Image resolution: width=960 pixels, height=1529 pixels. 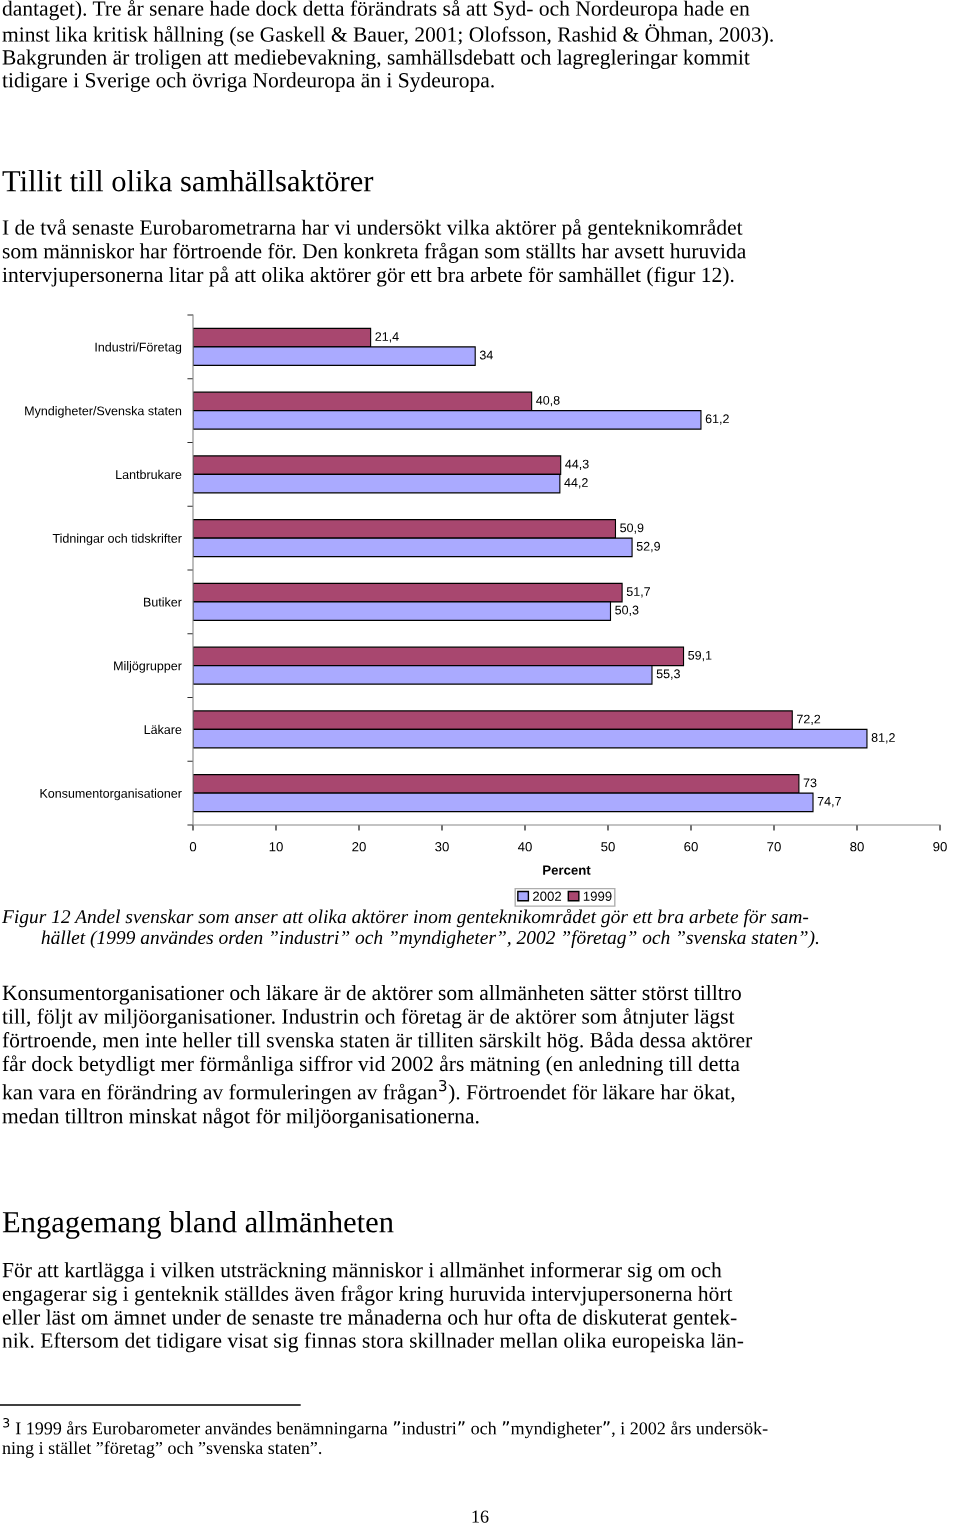 What do you see at coordinates (627, 610) in the screenshot?
I see `data-label: 50,3` at bounding box center [627, 610].